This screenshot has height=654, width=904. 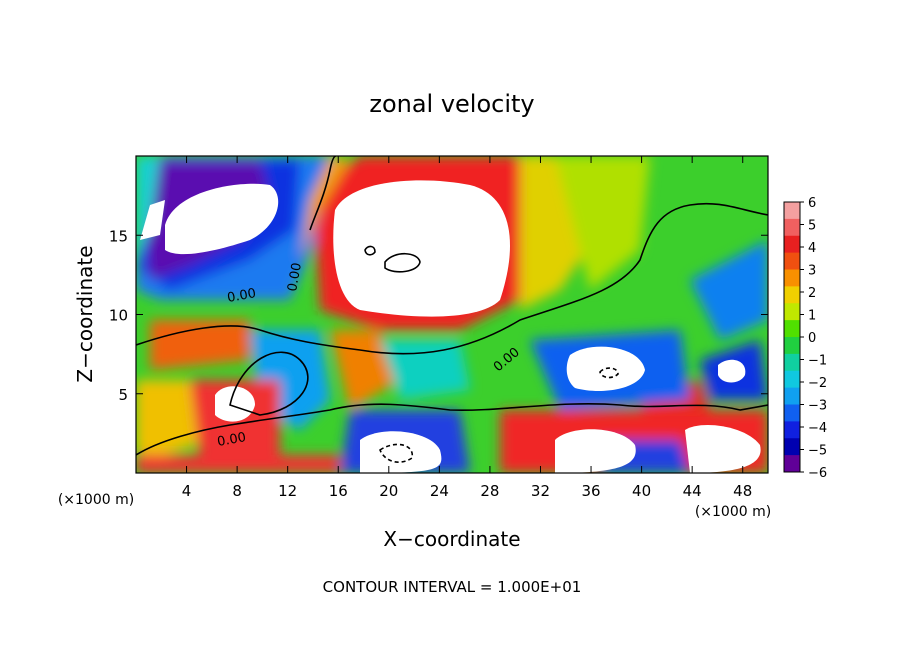 I want to click on x-axis-label: X−coordinate, so click(x=451, y=539).